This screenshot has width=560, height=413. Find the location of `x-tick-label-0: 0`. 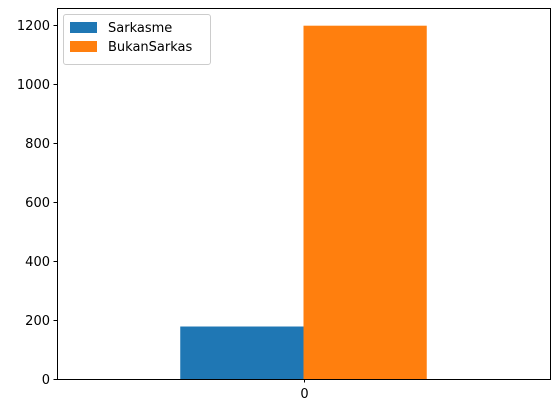

x-tick-label-0: 0 is located at coordinates (304, 394).